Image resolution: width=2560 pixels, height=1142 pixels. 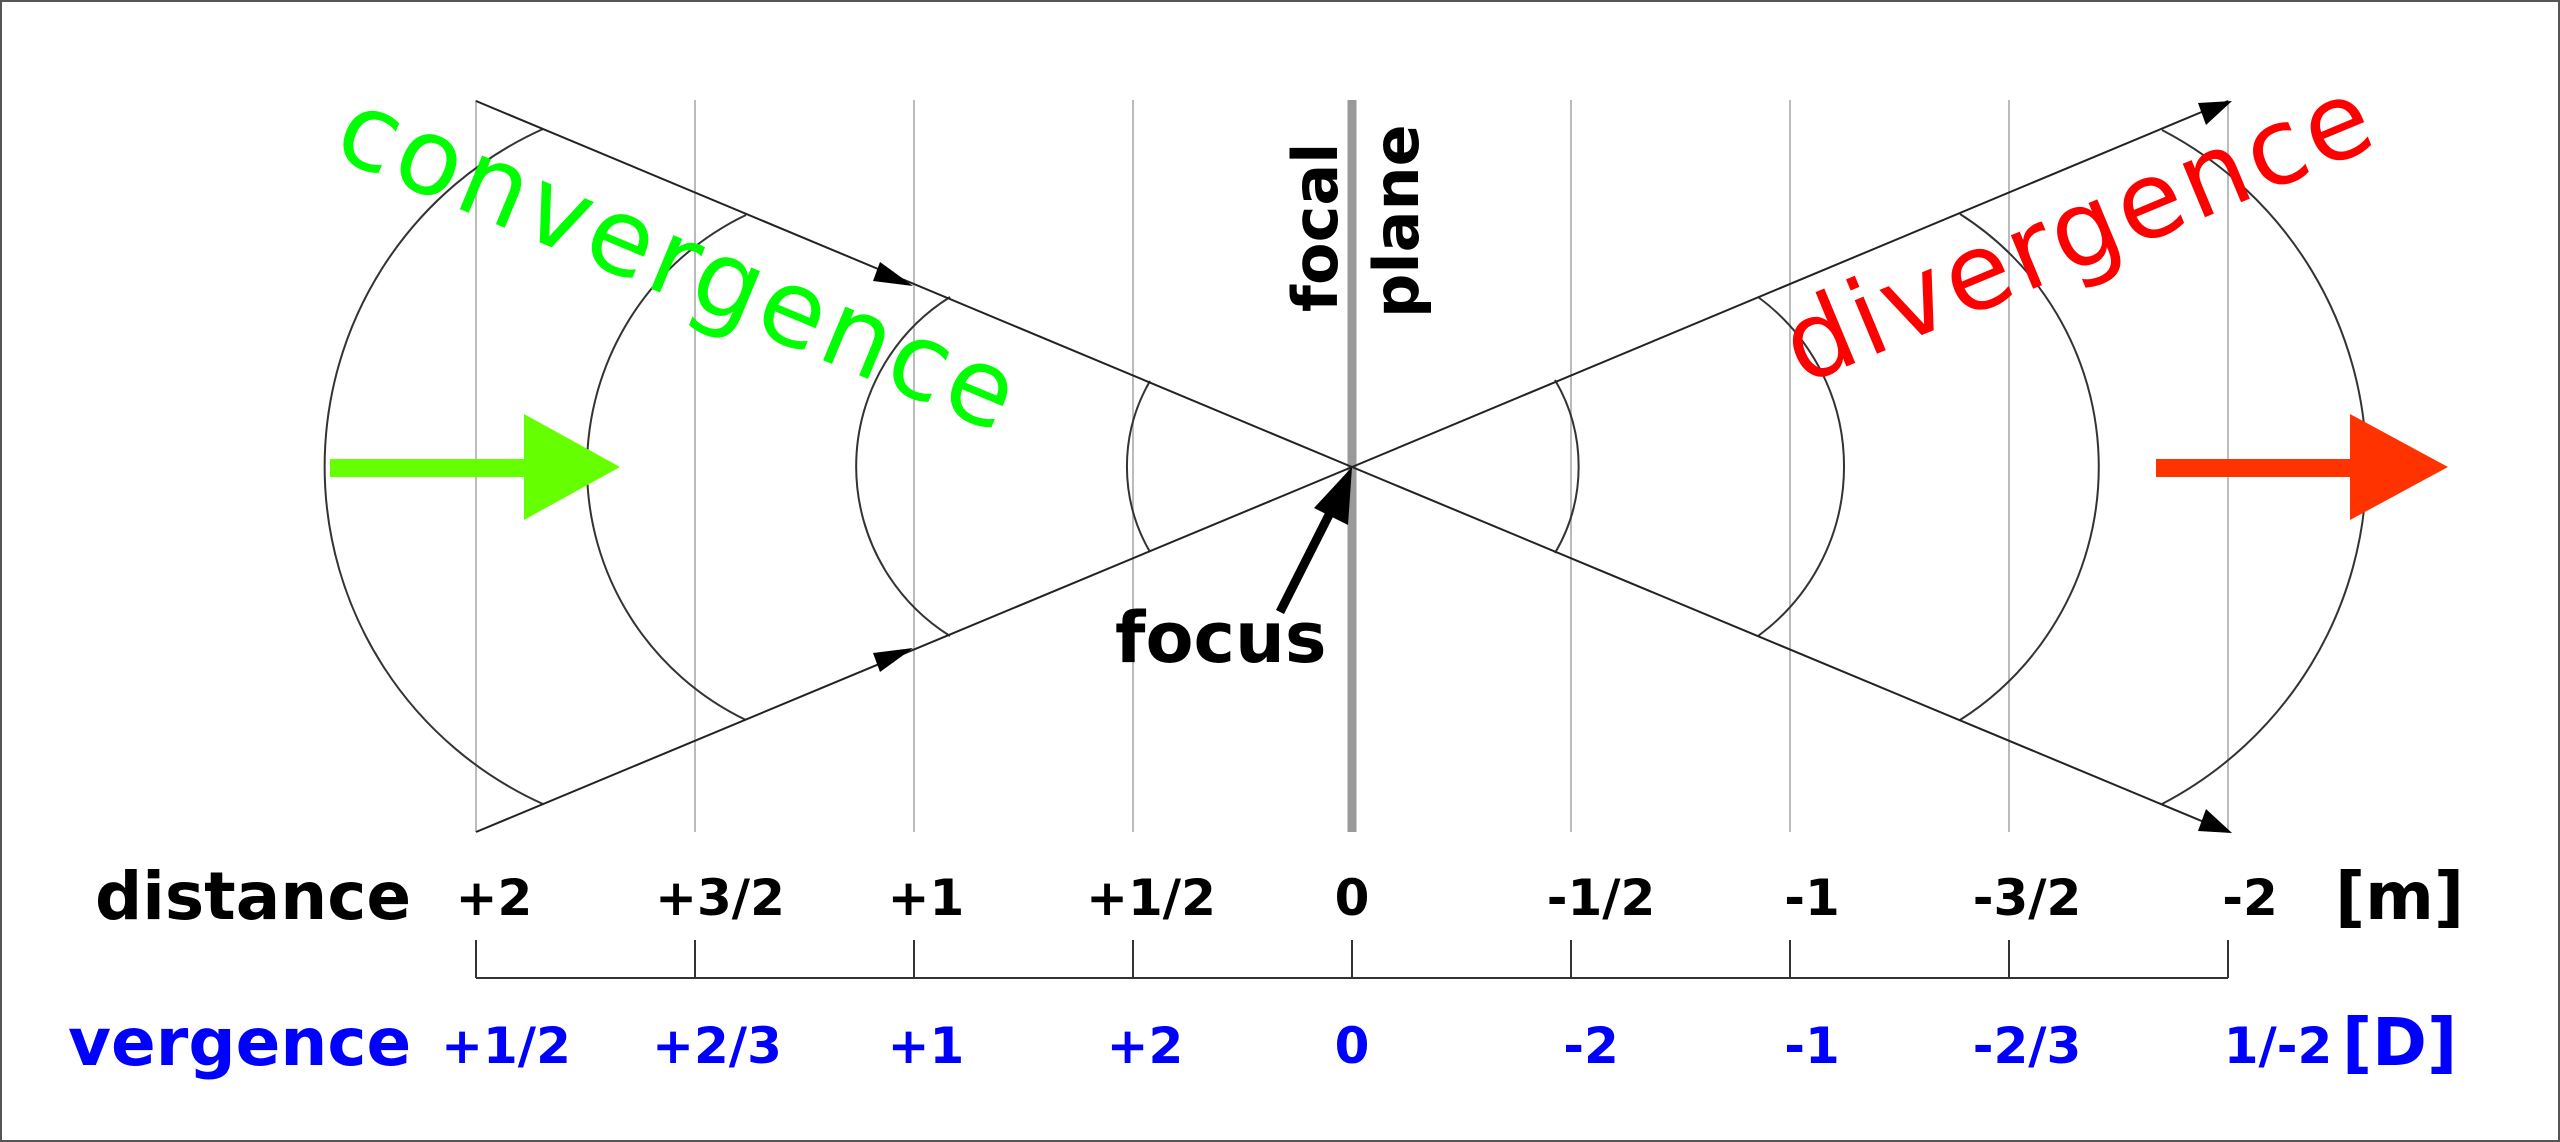 I want to click on arrowhead-lower-right, so click(x=2215, y=821).